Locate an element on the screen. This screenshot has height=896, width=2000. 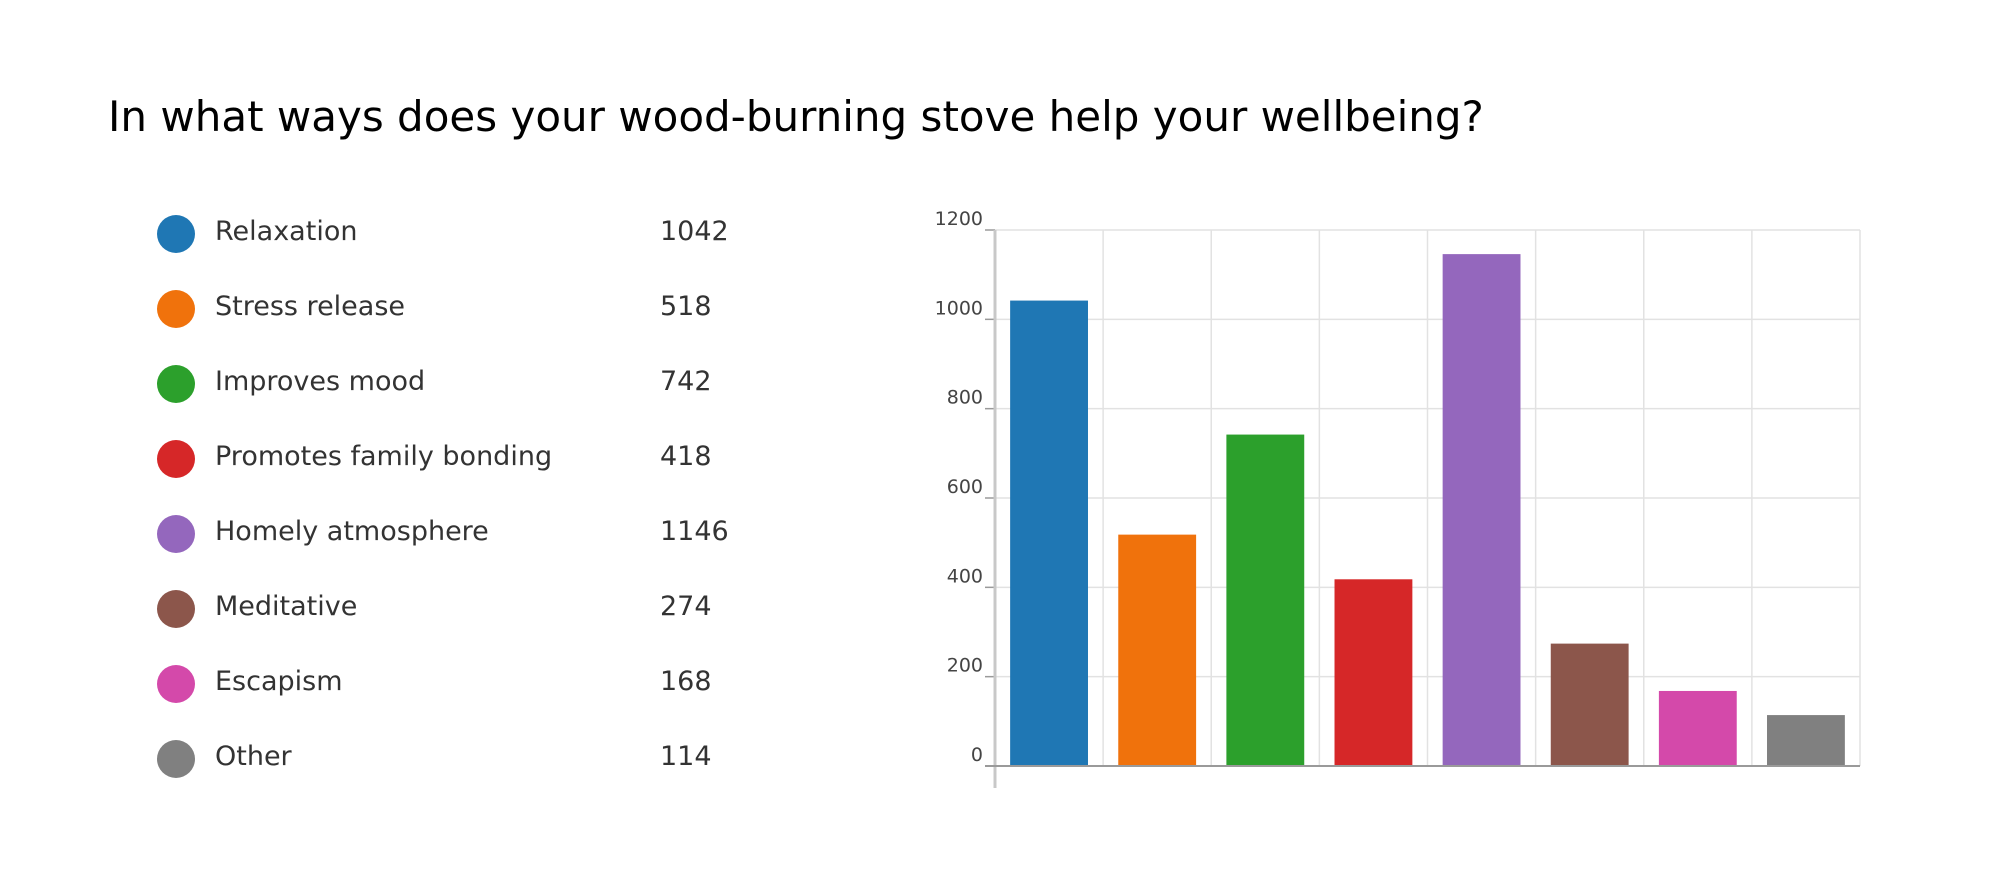
legend-count: 1146 is located at coordinates (694, 531).